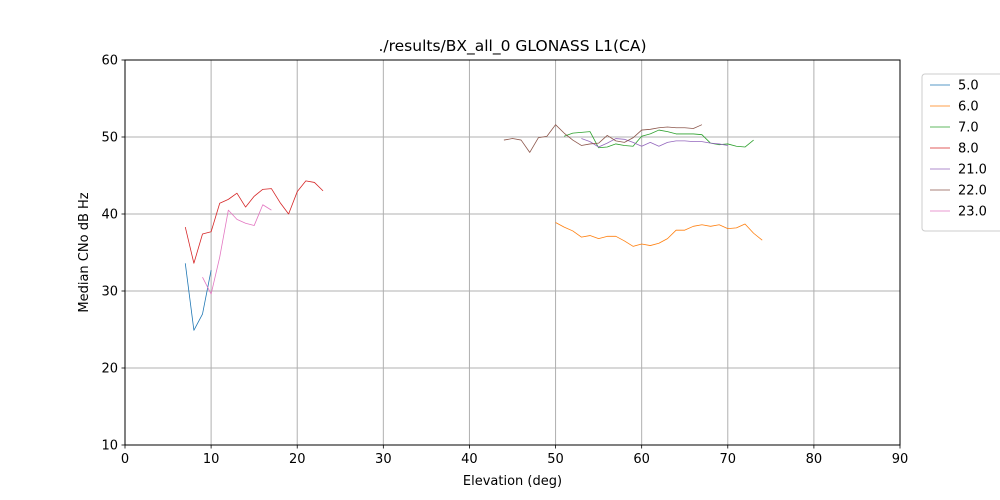 Image resolution: width=1000 pixels, height=500 pixels. What do you see at coordinates (84, 252) in the screenshot?
I see `y-axis-title: Median CNo dB Hz` at bounding box center [84, 252].